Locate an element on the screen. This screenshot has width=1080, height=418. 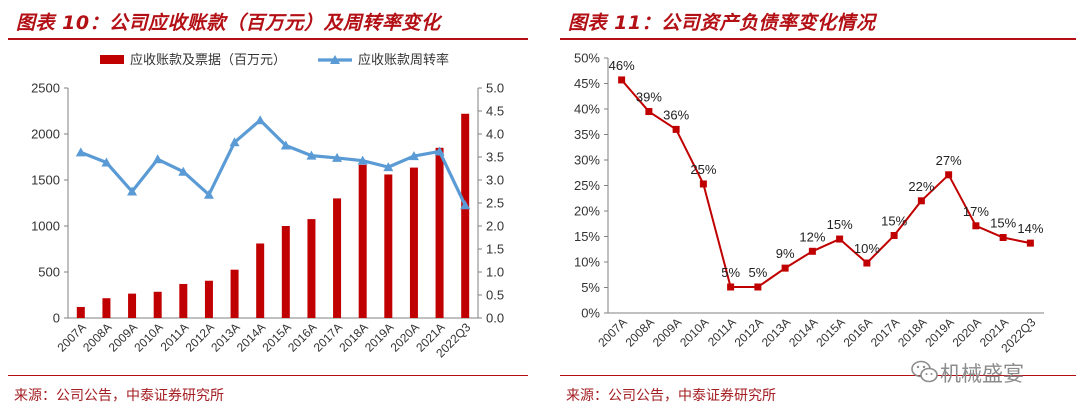
left-y-tick-label: 500 is located at coordinates (49, 272).